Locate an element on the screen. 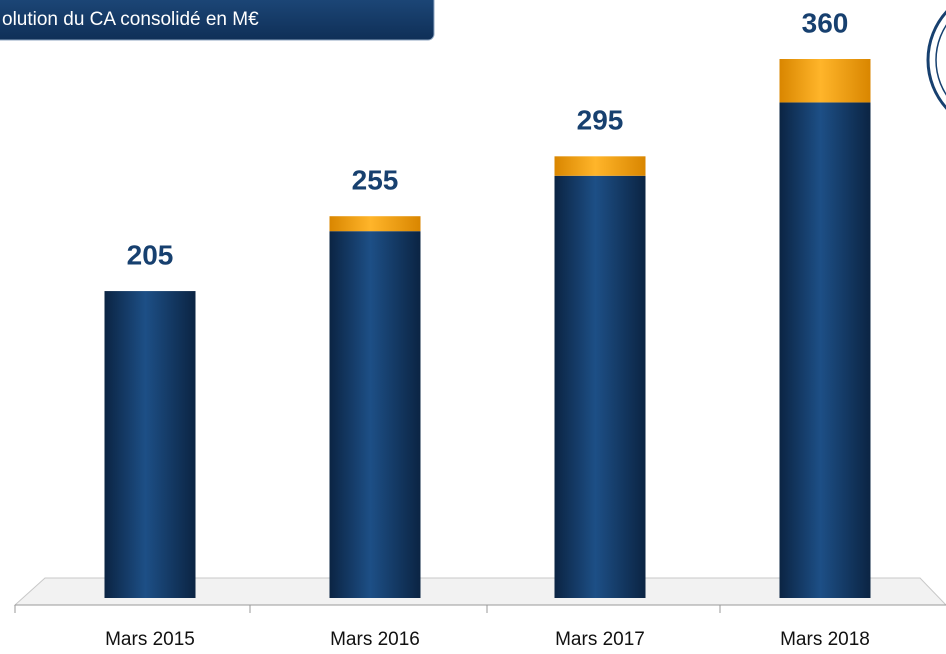 The image size is (946, 654). total-label: 360 is located at coordinates (825, 22).